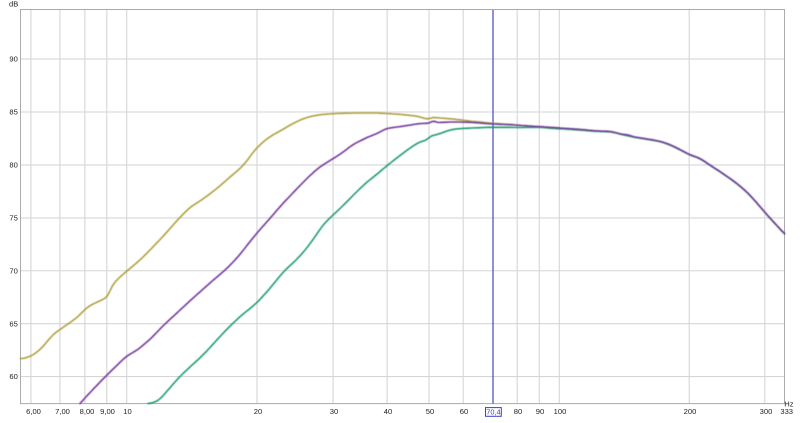 Image resolution: width=800 pixels, height=423 pixels. What do you see at coordinates (560, 411) in the screenshot?
I see `svg-text: 100` at bounding box center [560, 411].